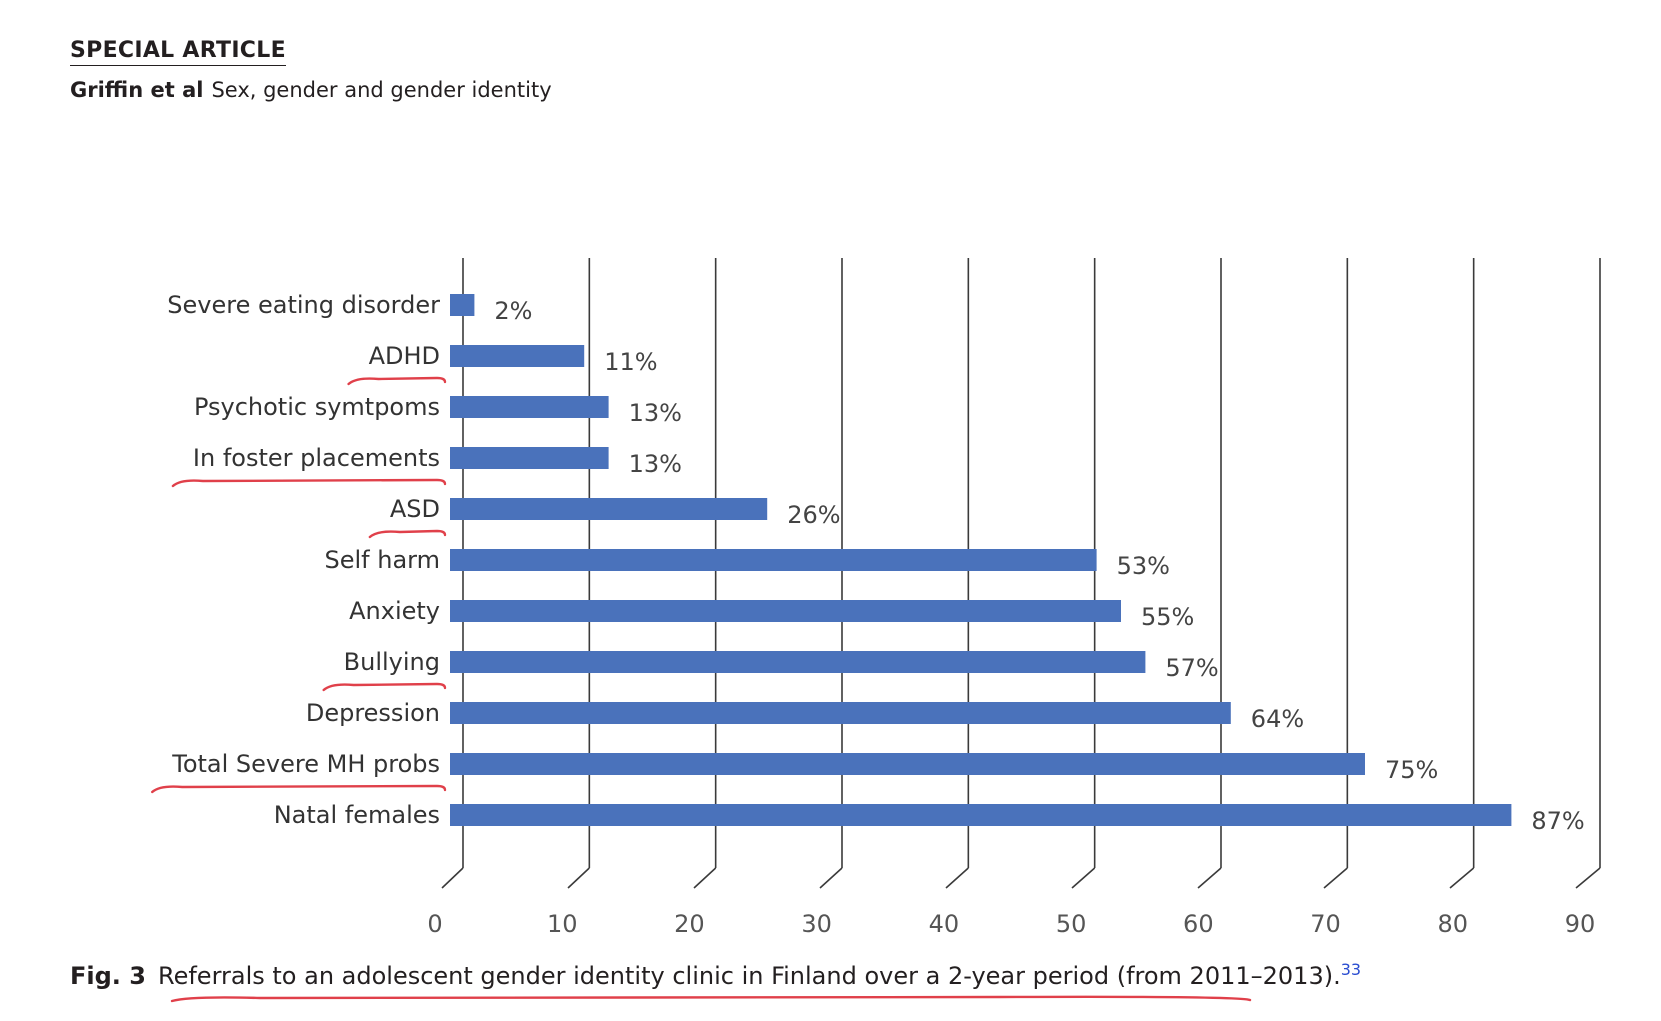  What do you see at coordinates (137, 90) in the screenshot?
I see `authors: Griffin et al` at bounding box center [137, 90].